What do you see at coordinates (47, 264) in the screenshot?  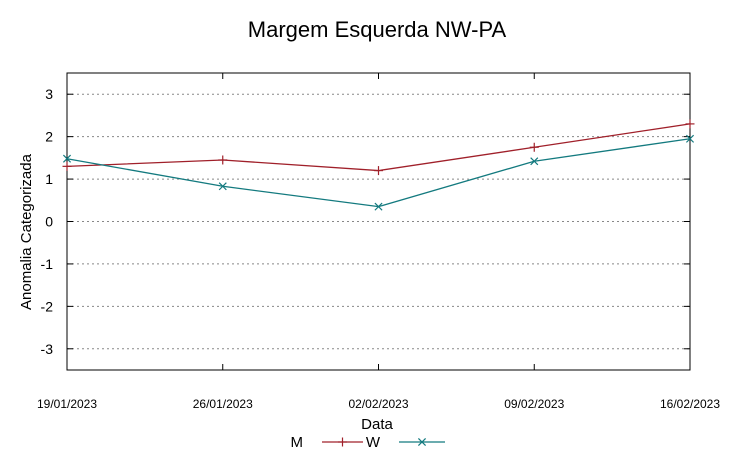 I see `y-tick-label: -1` at bounding box center [47, 264].